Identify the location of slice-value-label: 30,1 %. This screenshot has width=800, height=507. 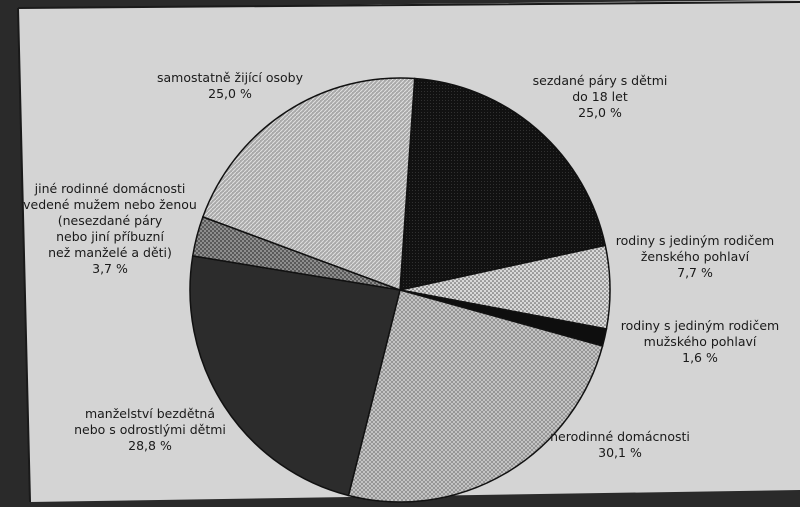
(620, 452).